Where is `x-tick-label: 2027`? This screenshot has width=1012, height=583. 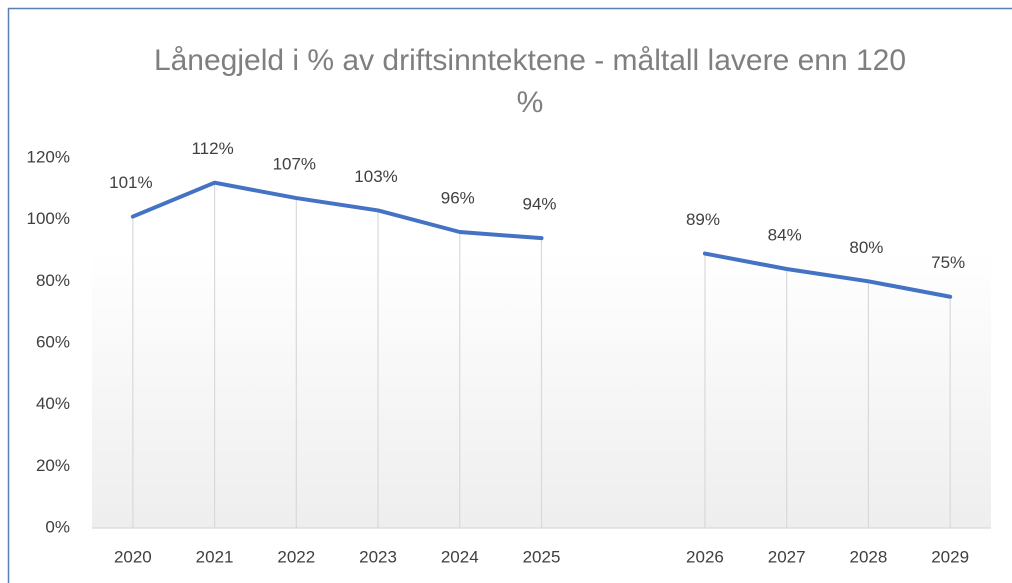
x-tick-label: 2027 is located at coordinates (787, 556).